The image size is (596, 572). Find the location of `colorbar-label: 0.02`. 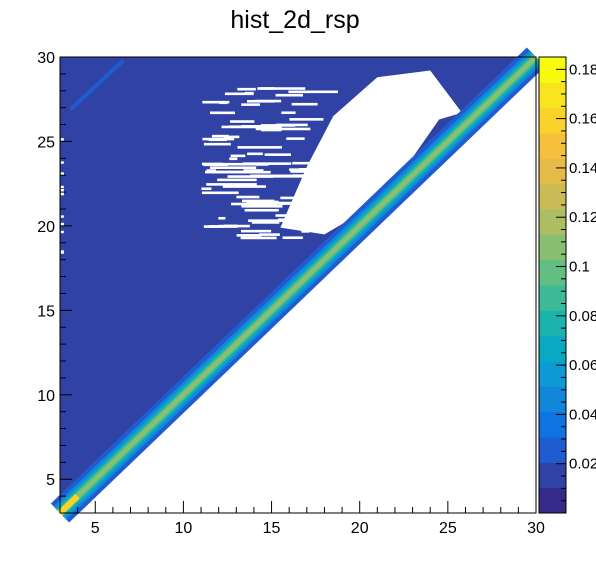

colorbar-label: 0.02 is located at coordinates (582, 464).